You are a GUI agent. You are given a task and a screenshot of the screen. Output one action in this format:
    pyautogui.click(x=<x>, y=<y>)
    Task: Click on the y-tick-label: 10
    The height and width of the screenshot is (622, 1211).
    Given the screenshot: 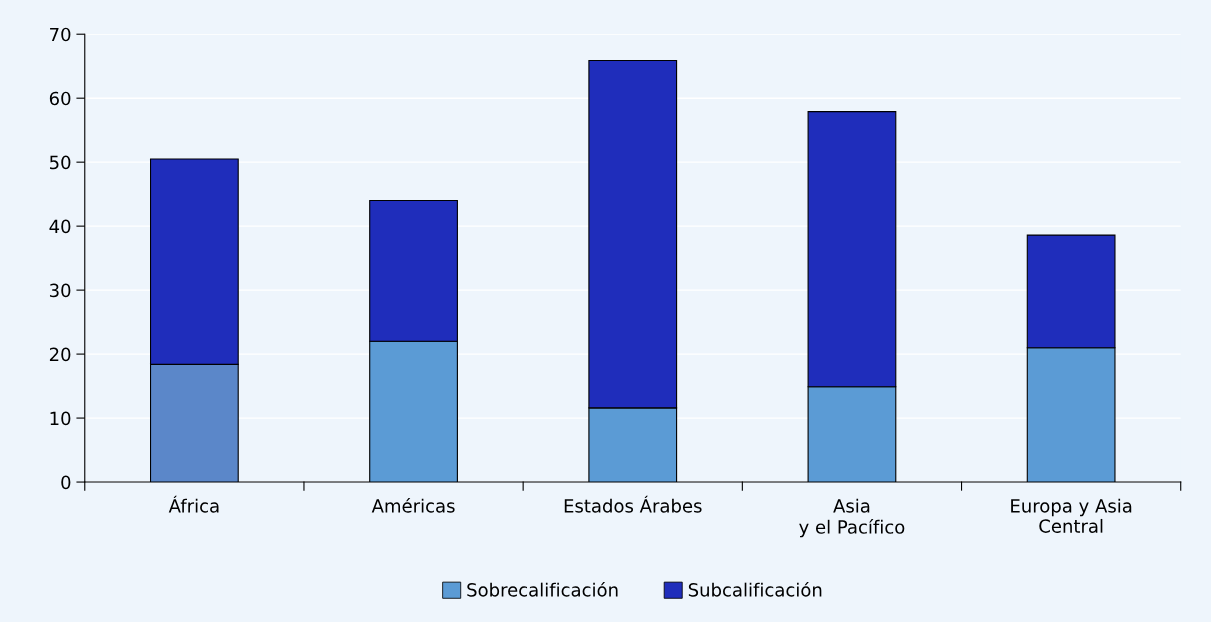 What is the action you would take?
    pyautogui.click(x=60, y=418)
    